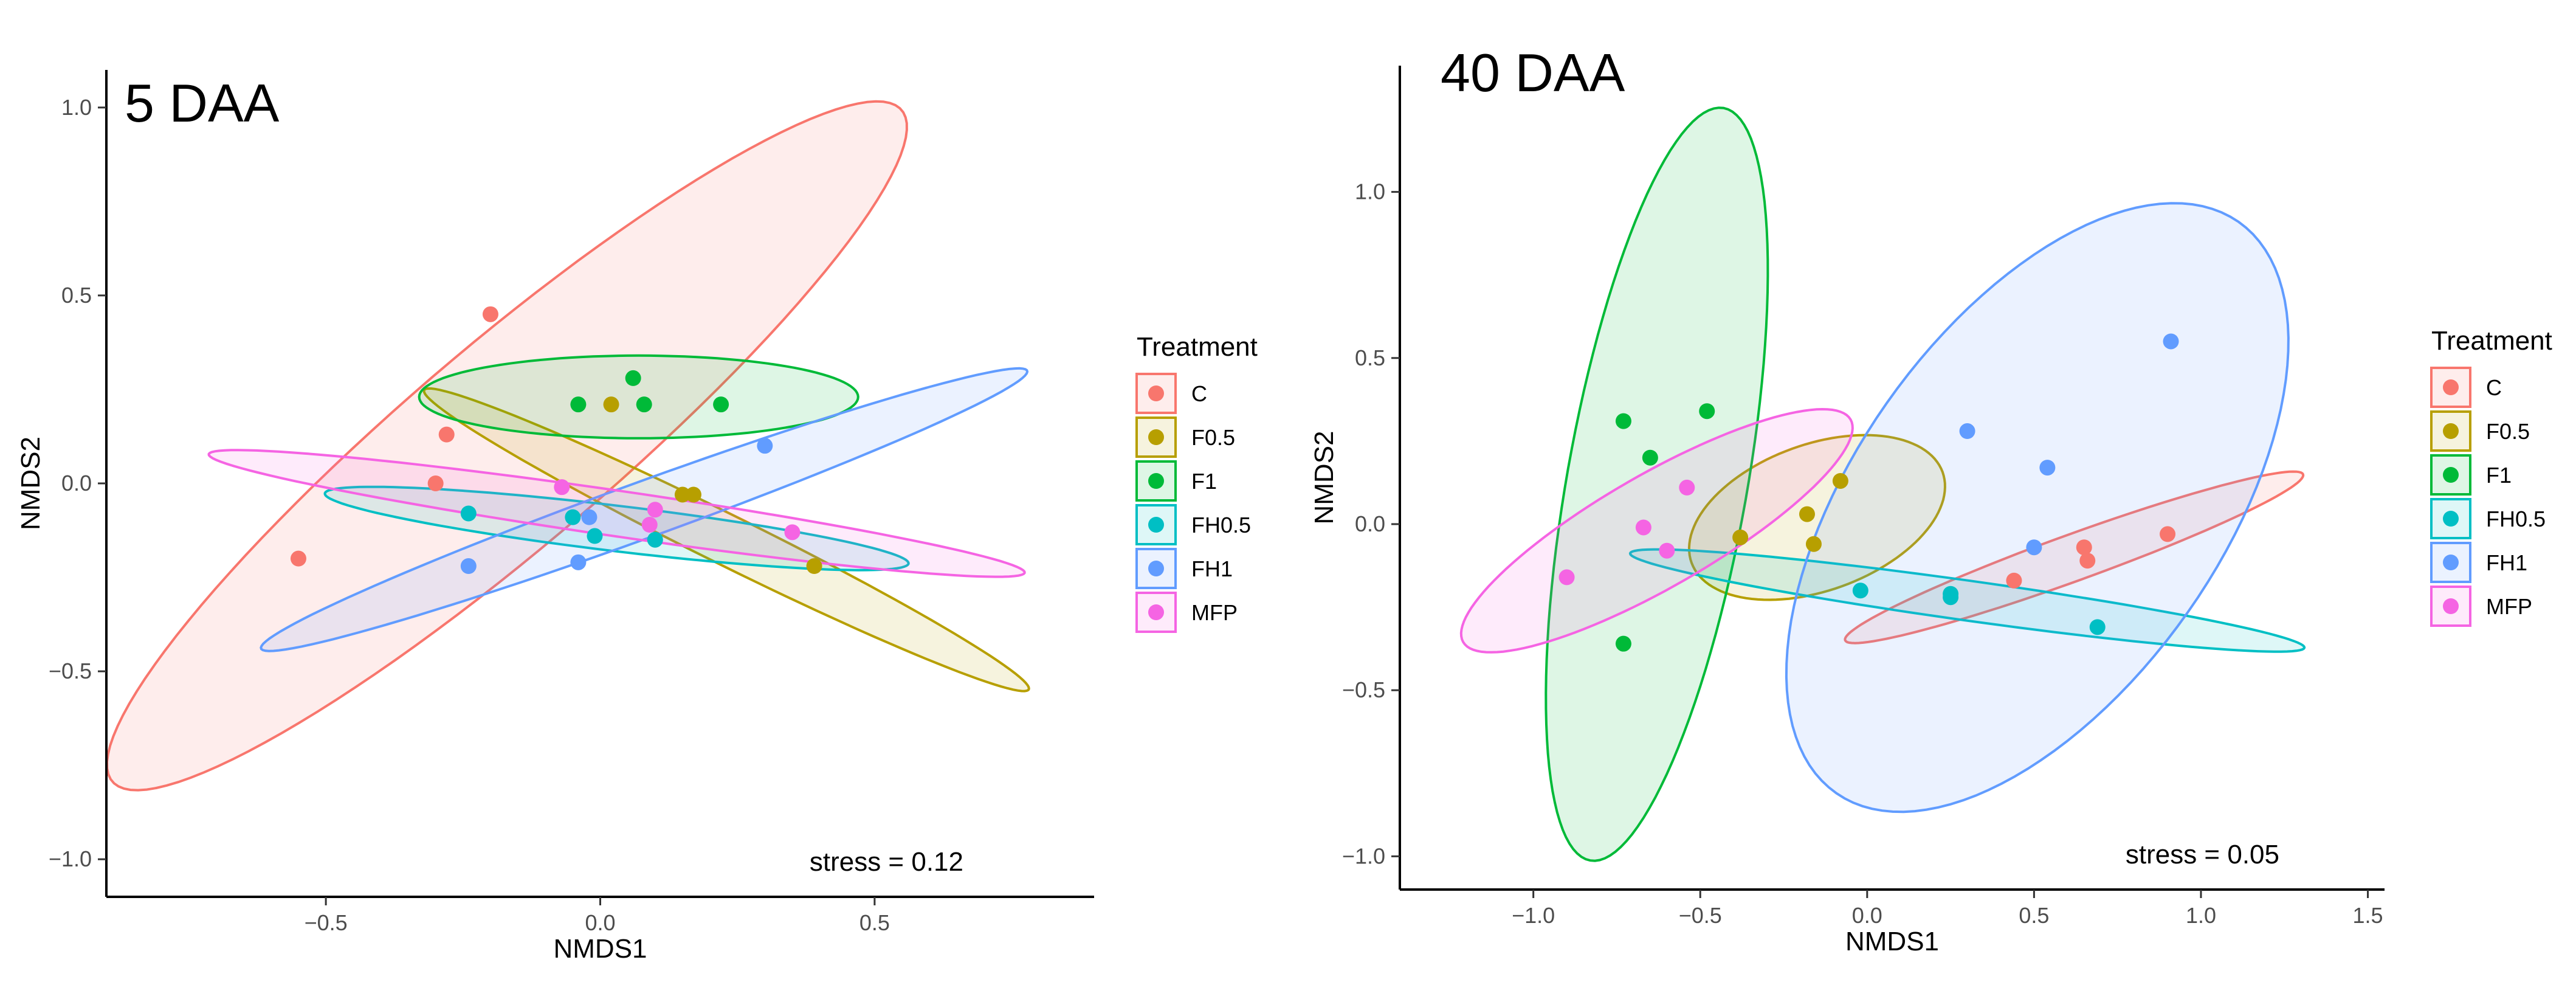 The height and width of the screenshot is (985, 2576). What do you see at coordinates (2509, 606) in the screenshot?
I see `legend-label-mfp: MFP` at bounding box center [2509, 606].